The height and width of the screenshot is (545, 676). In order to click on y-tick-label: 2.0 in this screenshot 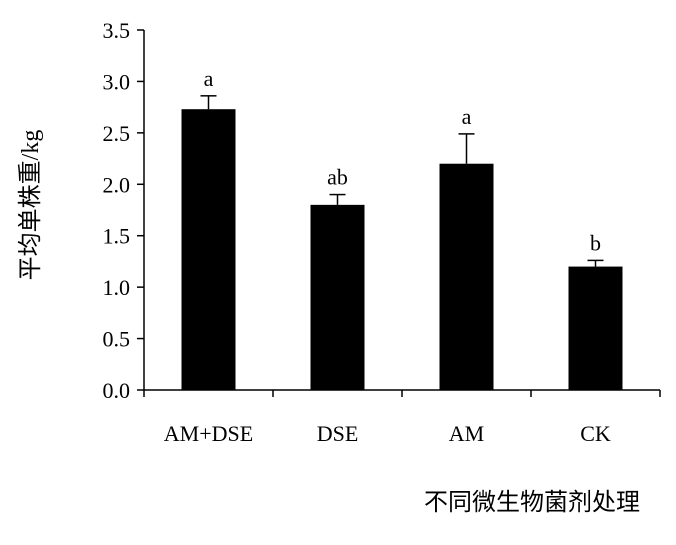, I will do `click(117, 184)`.